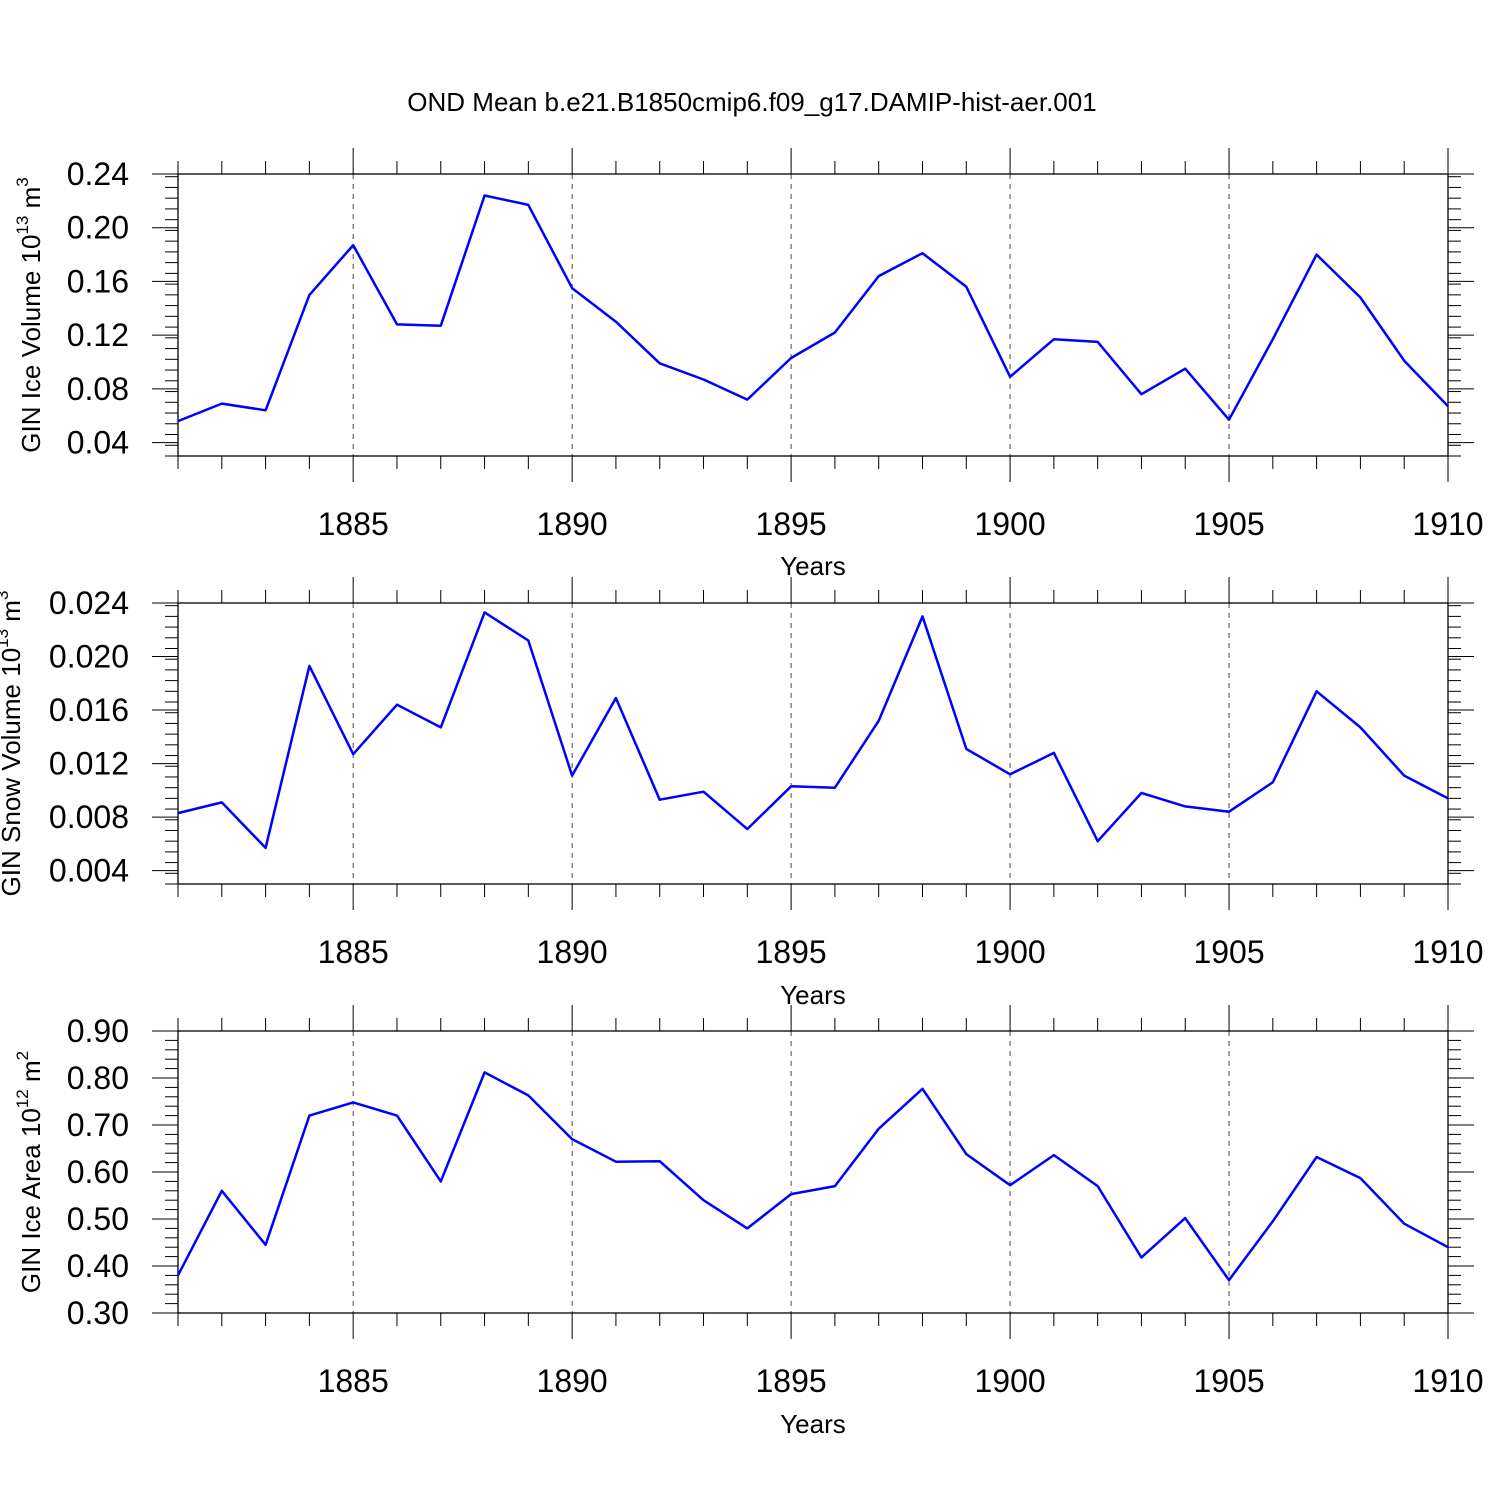 This screenshot has height=1500, width=1500. I want to click on ylabel-ice-volume: GIN Ice Volume 1013 m3, so click(29, 315).